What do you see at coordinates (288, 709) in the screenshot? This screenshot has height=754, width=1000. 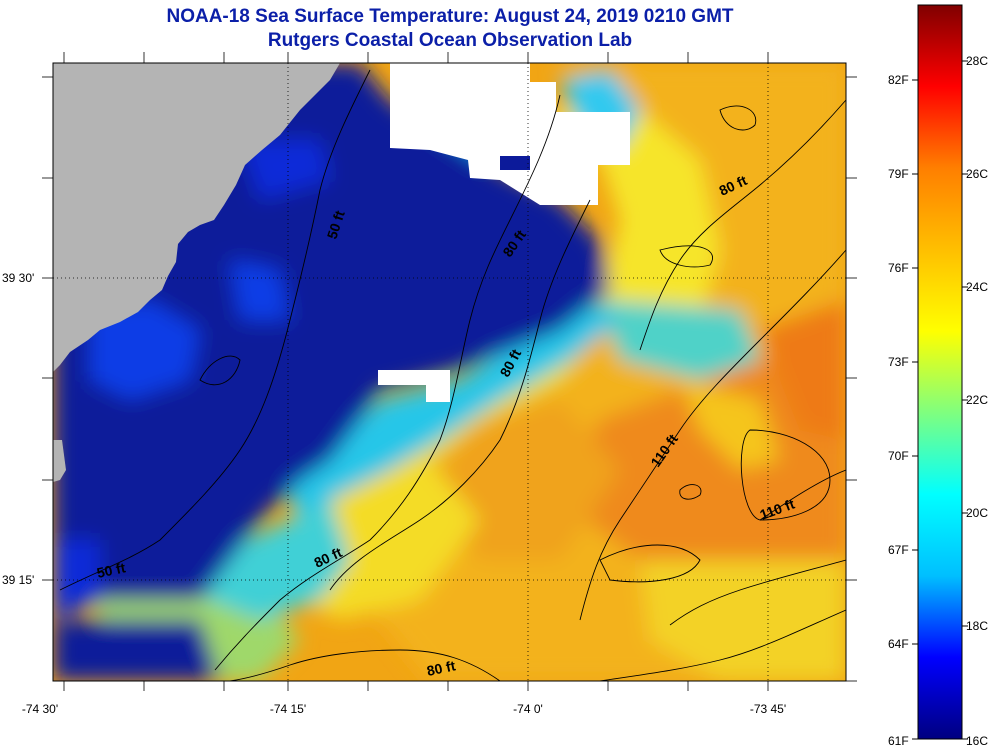 I see `lon-label-74-15: -74 15'` at bounding box center [288, 709].